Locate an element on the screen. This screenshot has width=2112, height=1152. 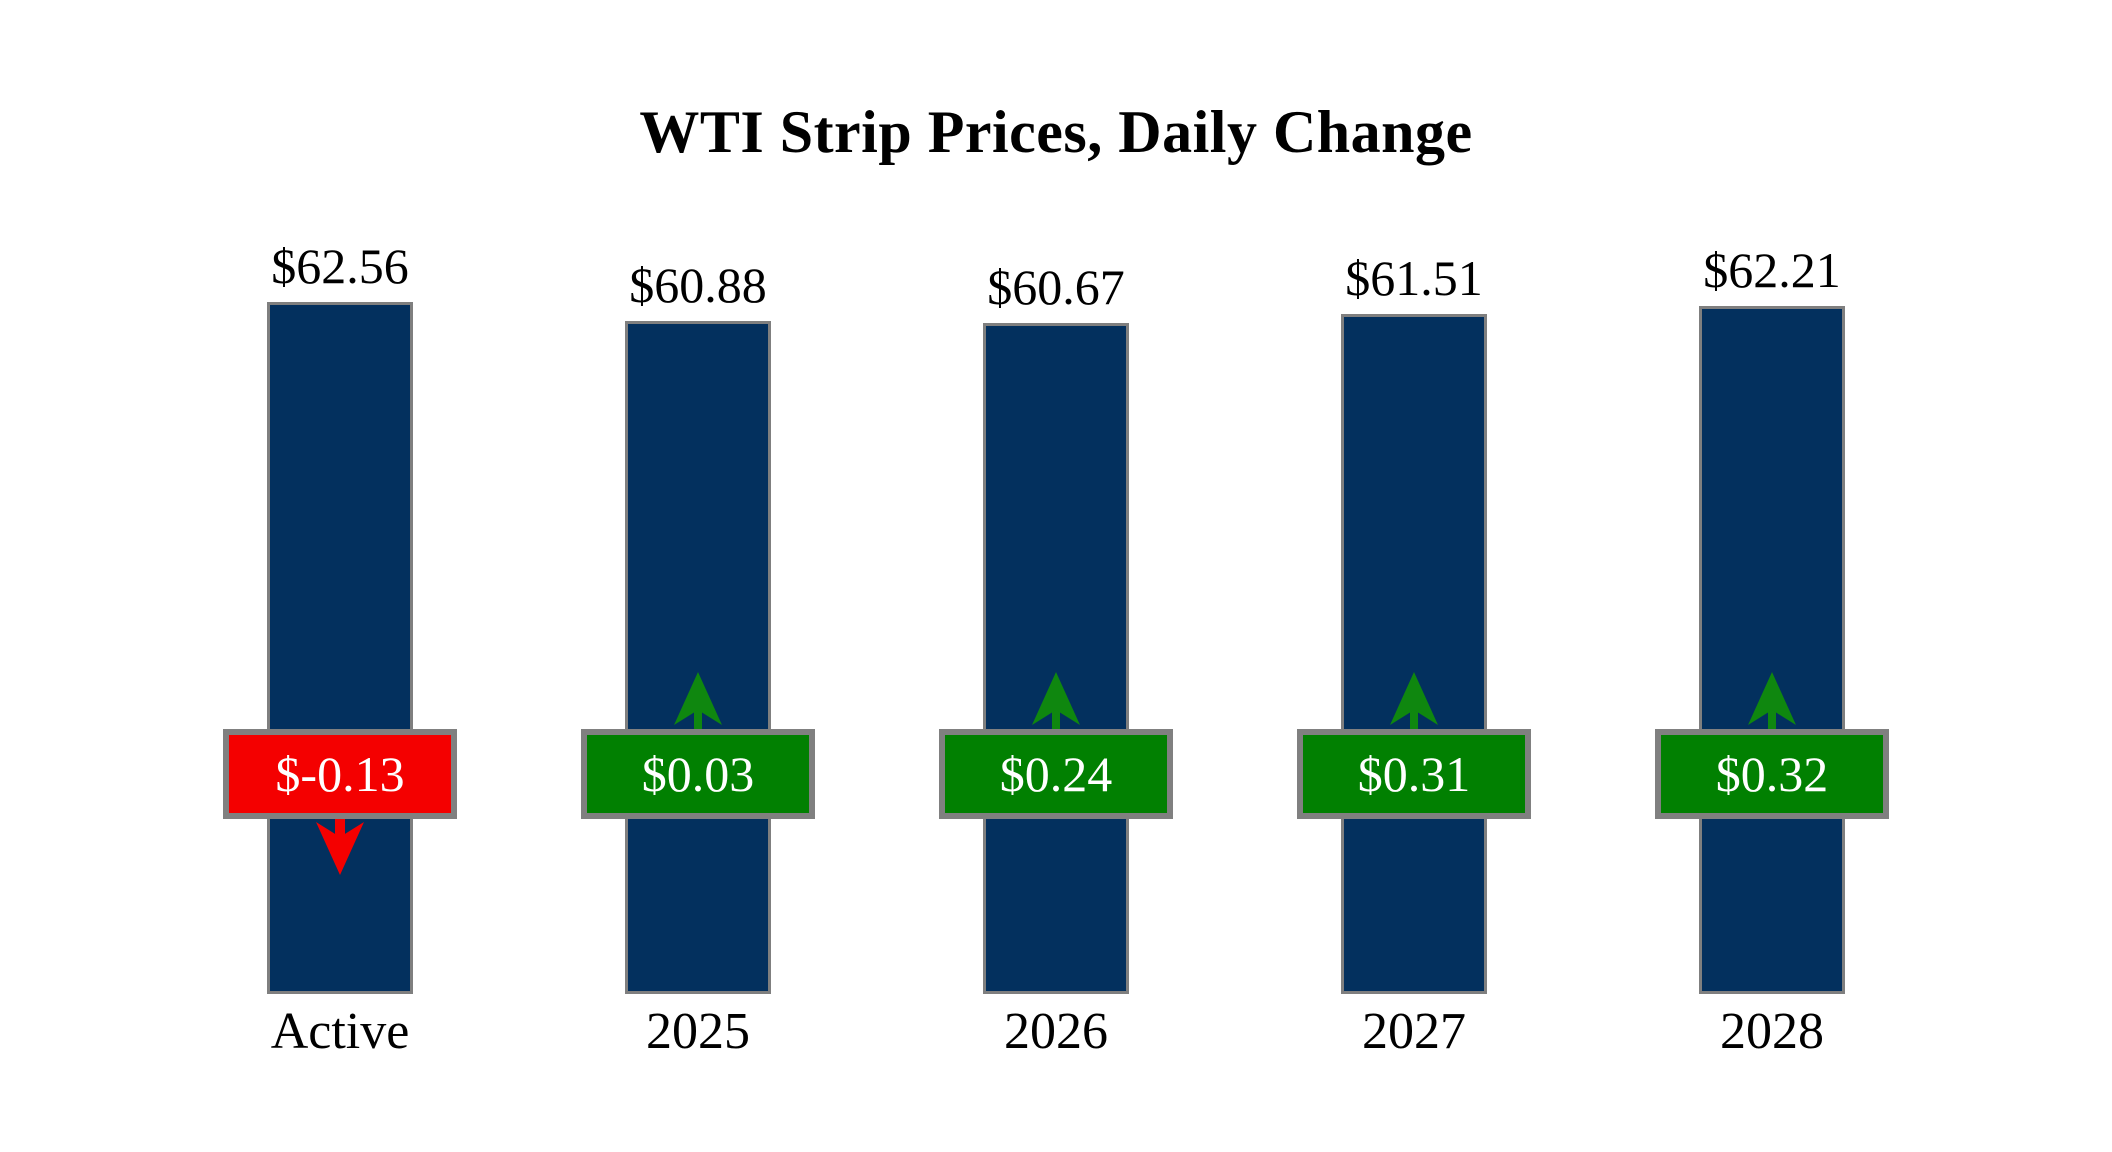
change-value: $-0.13 is located at coordinates (340, 774).